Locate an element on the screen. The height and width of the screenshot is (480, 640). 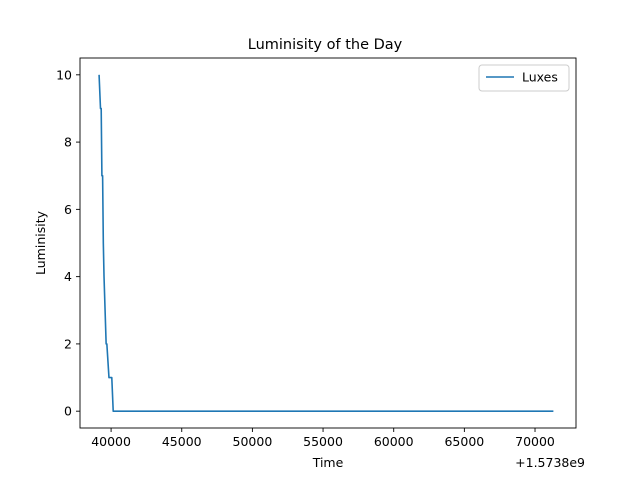
y-tick-label: 4 is located at coordinates (68, 276).